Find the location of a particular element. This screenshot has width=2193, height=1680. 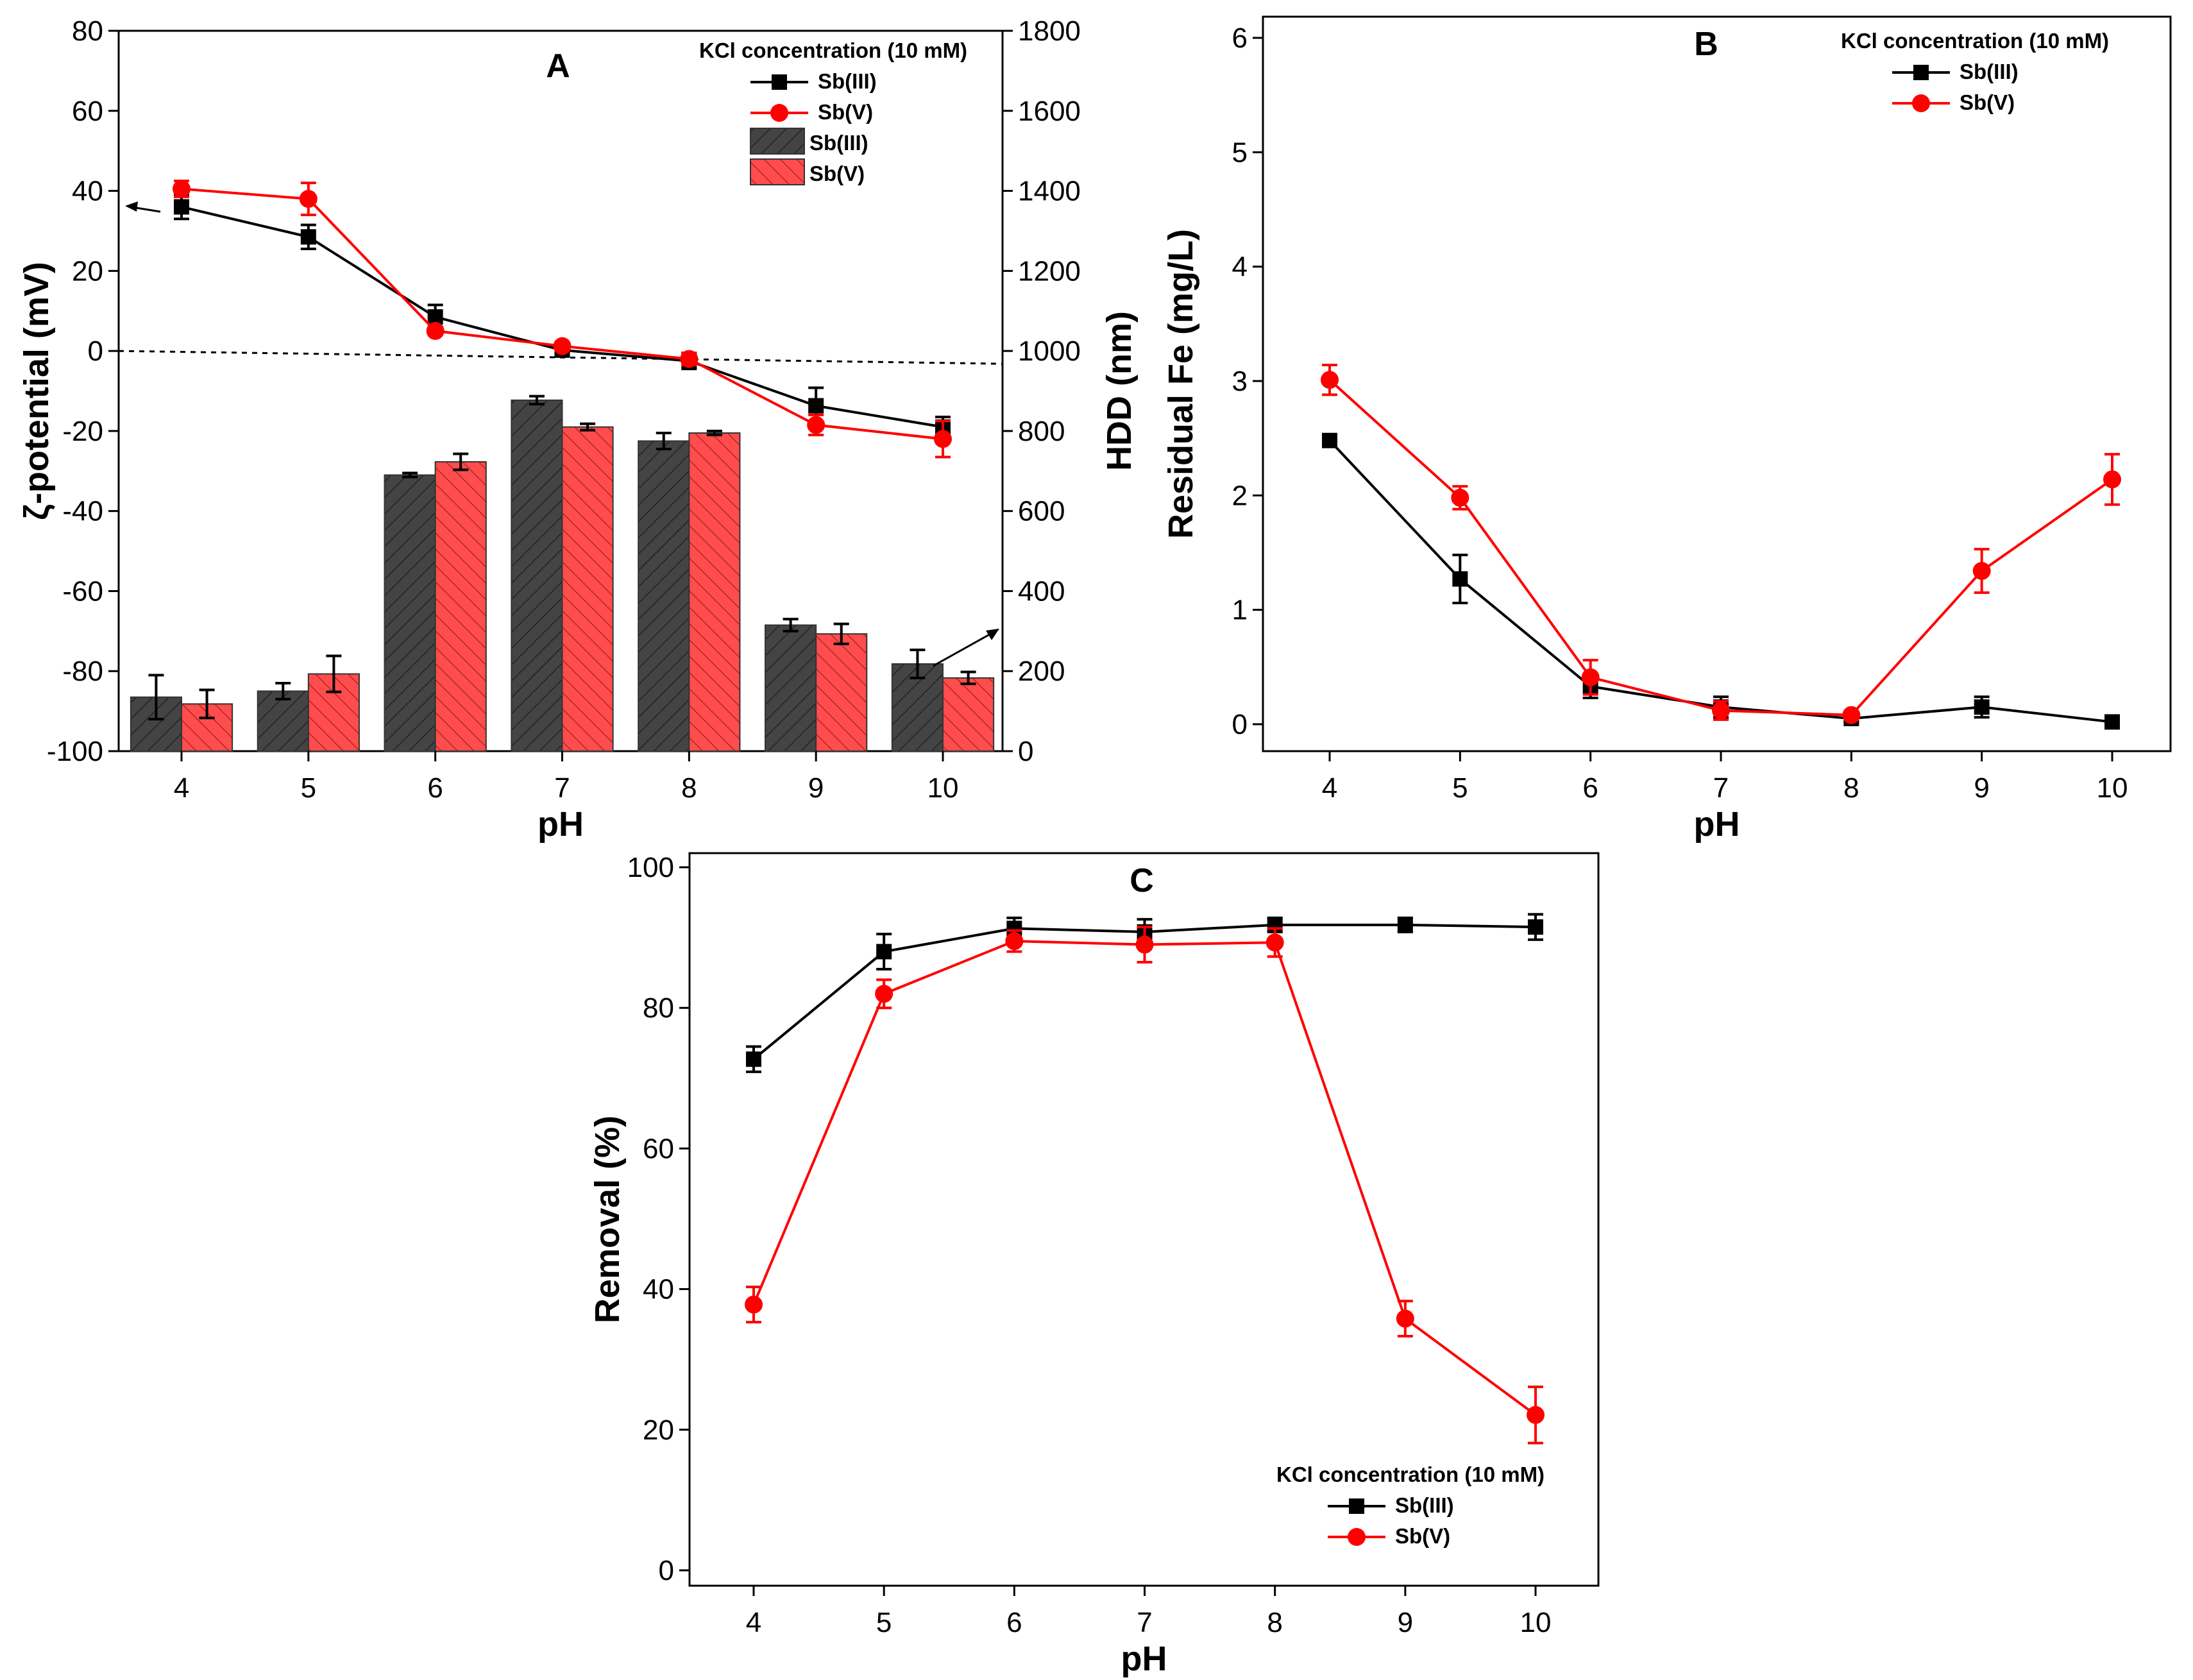

bar-sbiii-ph8 is located at coordinates (664, 596).